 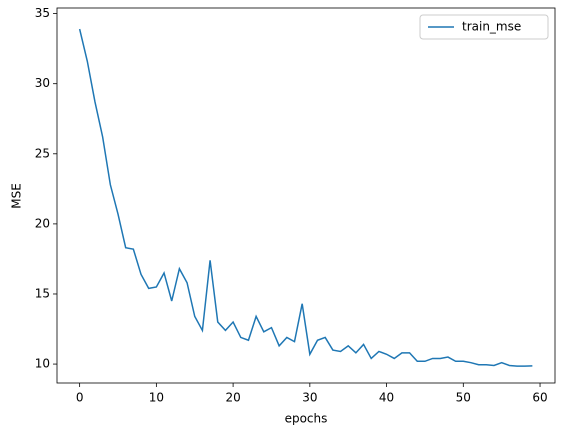 I want to click on x-tick-label: 30, so click(x=309, y=398).